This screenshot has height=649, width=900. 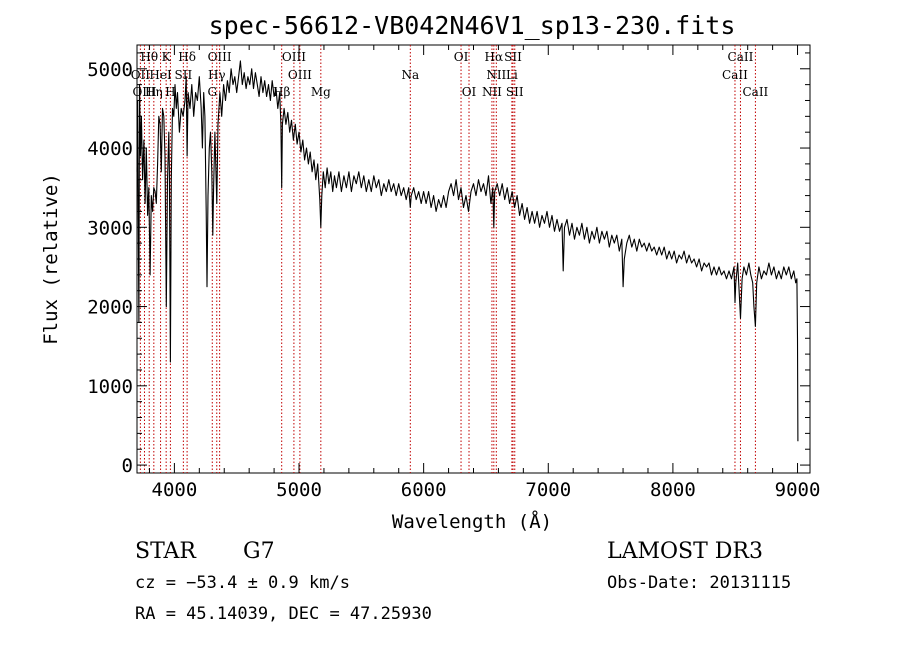 I want to click on x-tick-label: 9000, so click(x=798, y=490).